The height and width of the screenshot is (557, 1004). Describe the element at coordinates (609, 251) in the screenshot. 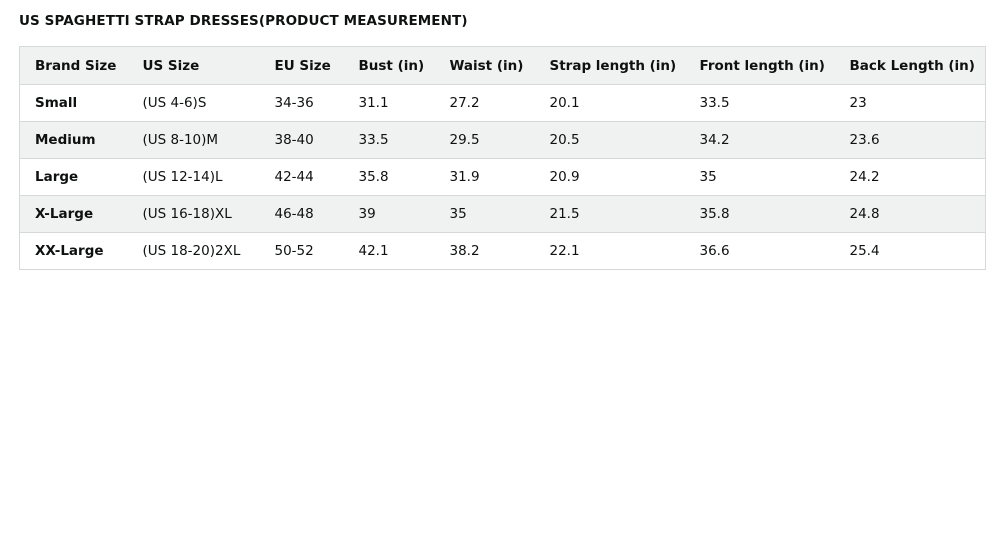

I see `cell-strap-length: 22.1` at that location.